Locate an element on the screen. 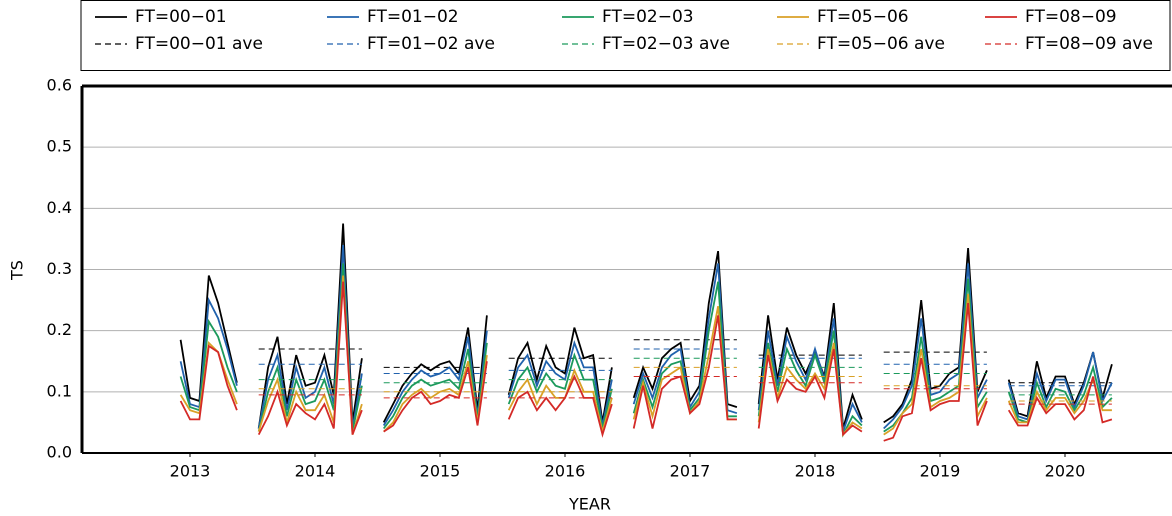 Image resolution: width=1172 pixels, height=516 pixels. x-tick-label: 2017 is located at coordinates (690, 471).